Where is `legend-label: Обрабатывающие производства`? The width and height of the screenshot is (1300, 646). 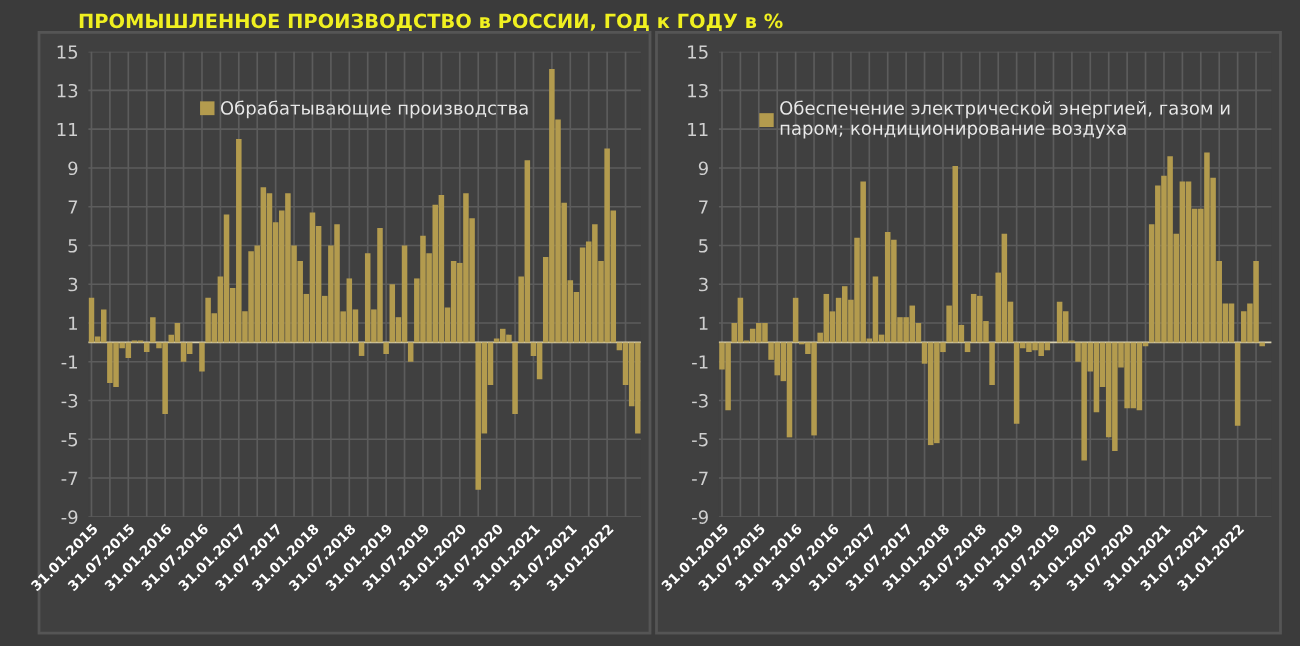
legend-label: Обрабатывающие производства is located at coordinates (374, 109).